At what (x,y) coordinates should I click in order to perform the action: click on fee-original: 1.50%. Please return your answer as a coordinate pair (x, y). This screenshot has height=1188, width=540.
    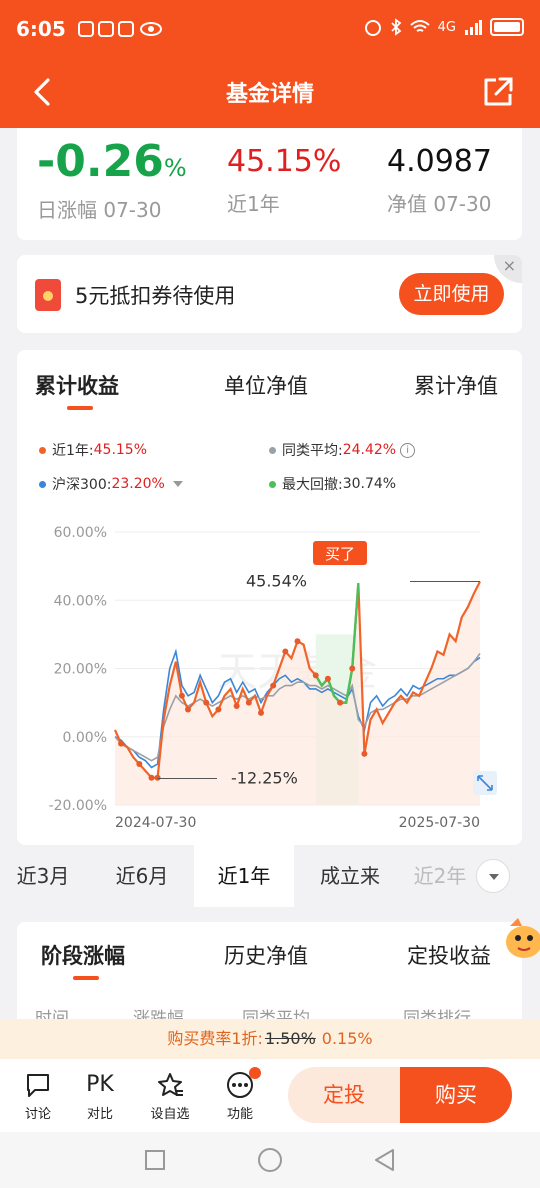
    Looking at the image, I should click on (290, 1038).